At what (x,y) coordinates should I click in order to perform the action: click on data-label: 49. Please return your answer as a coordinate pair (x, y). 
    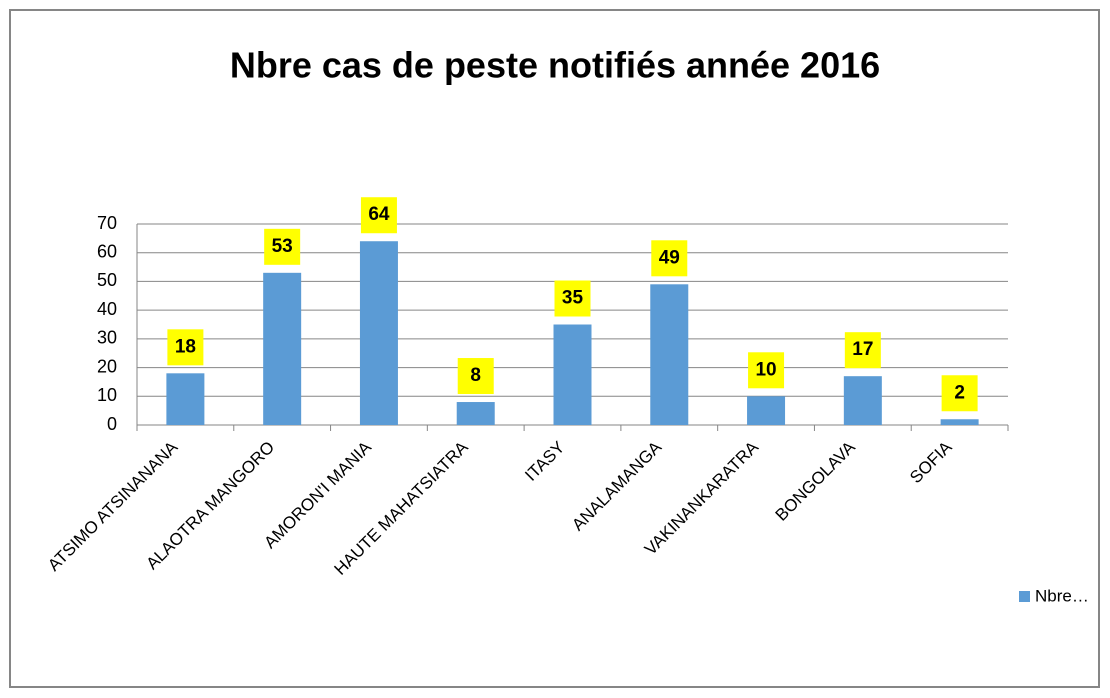
    Looking at the image, I should click on (669, 257).